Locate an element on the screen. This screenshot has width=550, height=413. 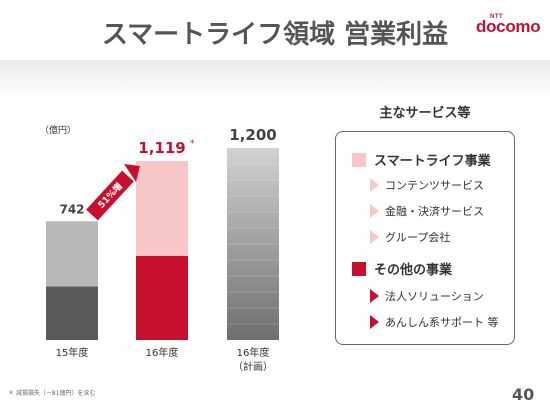
service-item: グループ会社 is located at coordinates (410, 237).